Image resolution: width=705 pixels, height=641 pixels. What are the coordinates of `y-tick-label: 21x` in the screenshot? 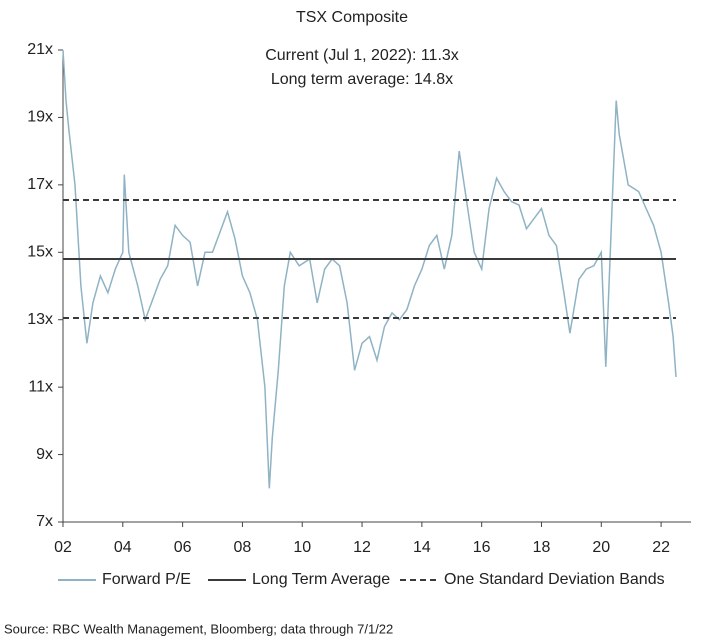 It's located at (40, 49).